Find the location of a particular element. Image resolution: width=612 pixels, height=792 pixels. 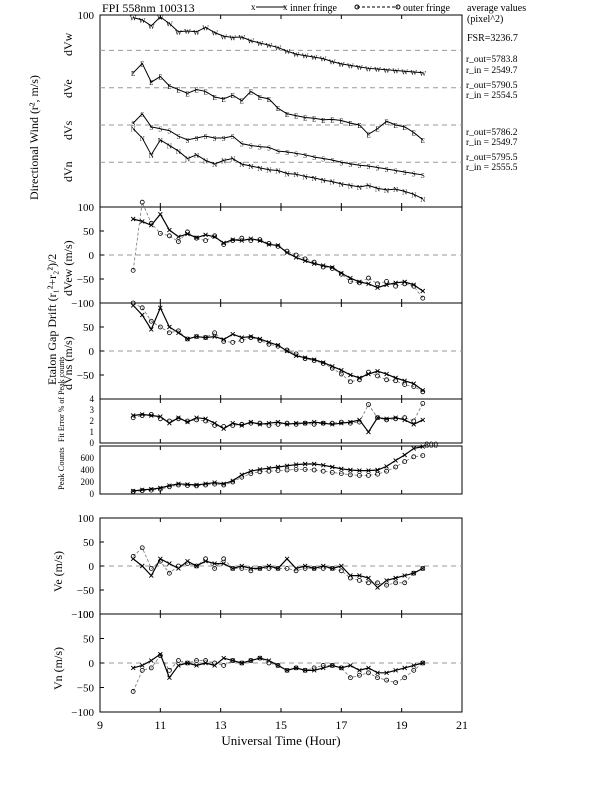

fit-tick-label: 2 is located at coordinates (92, 421).